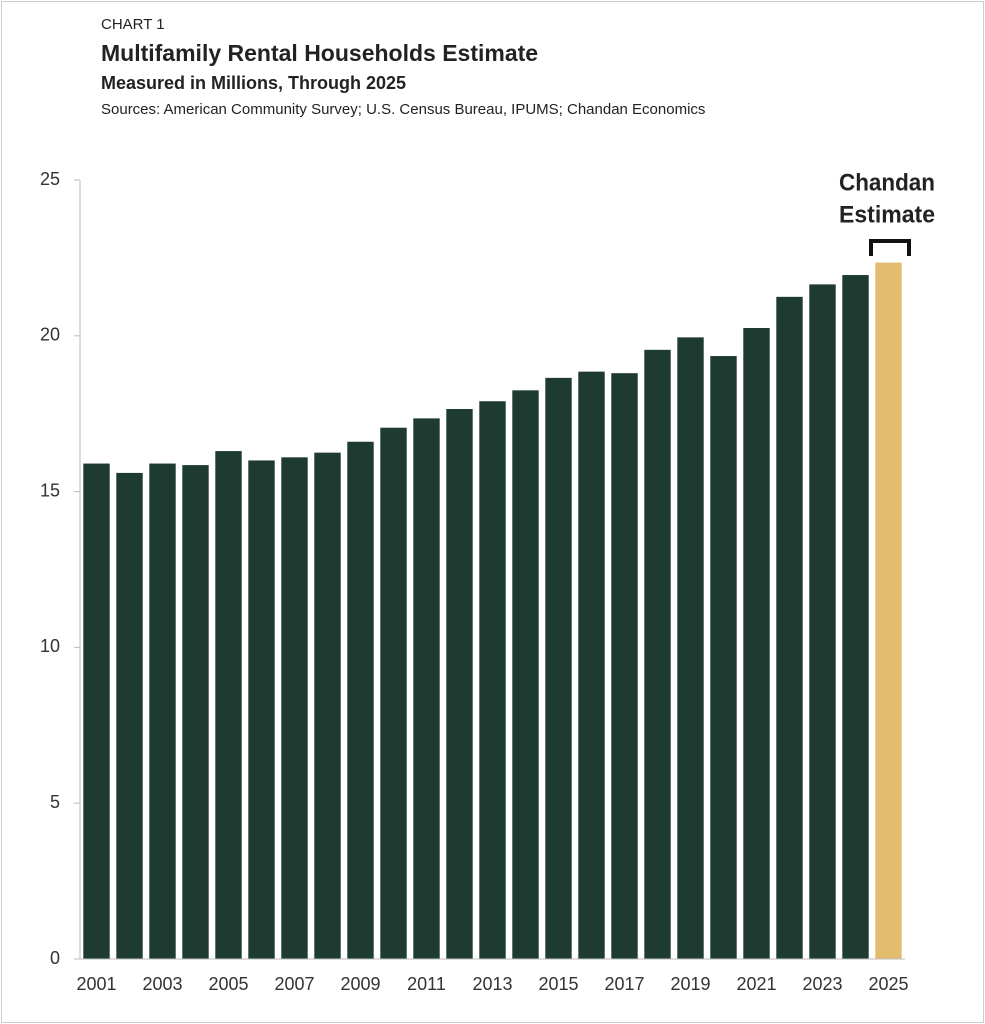  What do you see at coordinates (492, 984) in the screenshot?
I see `x-tick-label: 2013` at bounding box center [492, 984].